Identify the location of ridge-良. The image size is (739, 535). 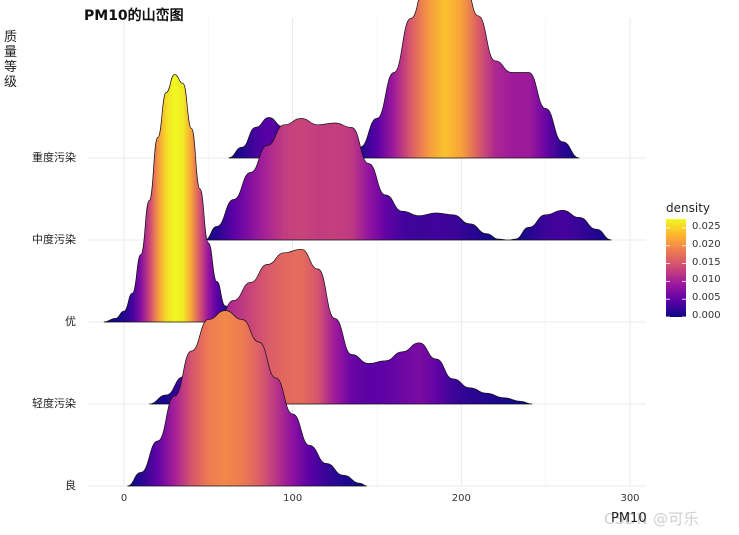
(247, 398).